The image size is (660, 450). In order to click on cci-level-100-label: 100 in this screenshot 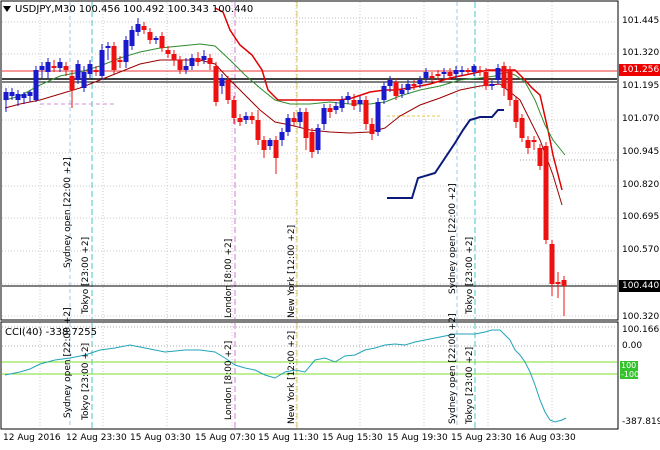, I will do `click(629, 365)`.